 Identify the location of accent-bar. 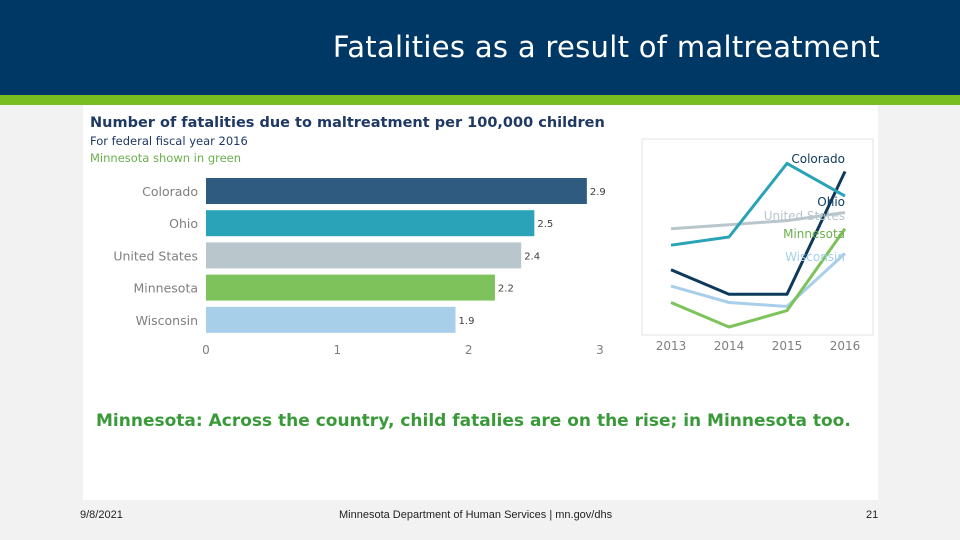
(480, 100).